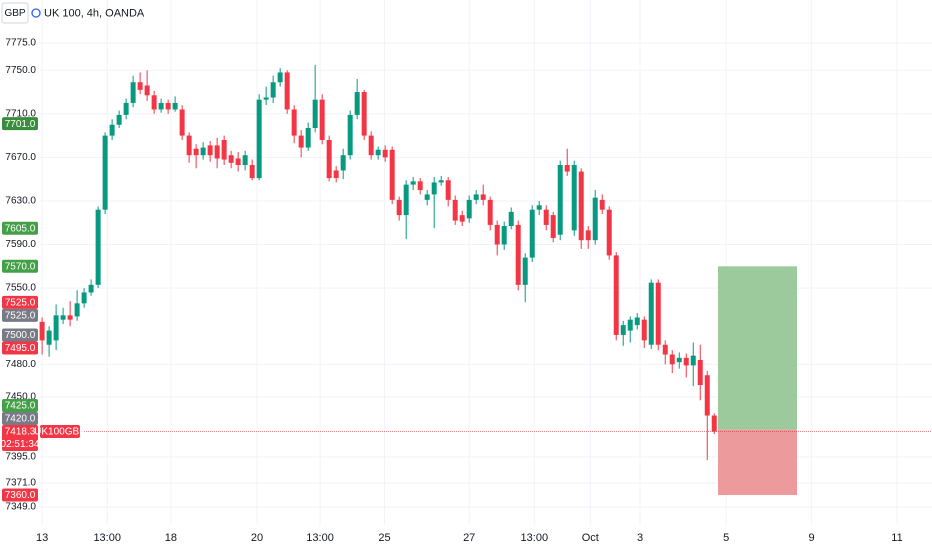 This screenshot has height=550, width=932. What do you see at coordinates (640, 538) in the screenshot?
I see `x-tick-label: 3` at bounding box center [640, 538].